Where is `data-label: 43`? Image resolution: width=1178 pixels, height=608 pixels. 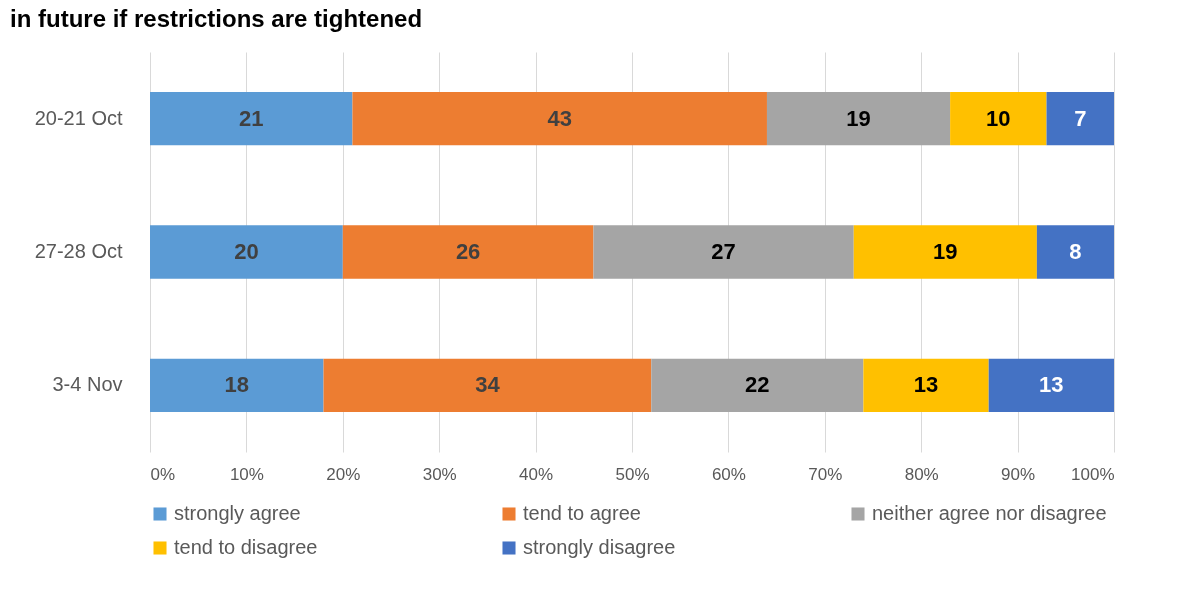 data-label: 43 is located at coordinates (559, 118).